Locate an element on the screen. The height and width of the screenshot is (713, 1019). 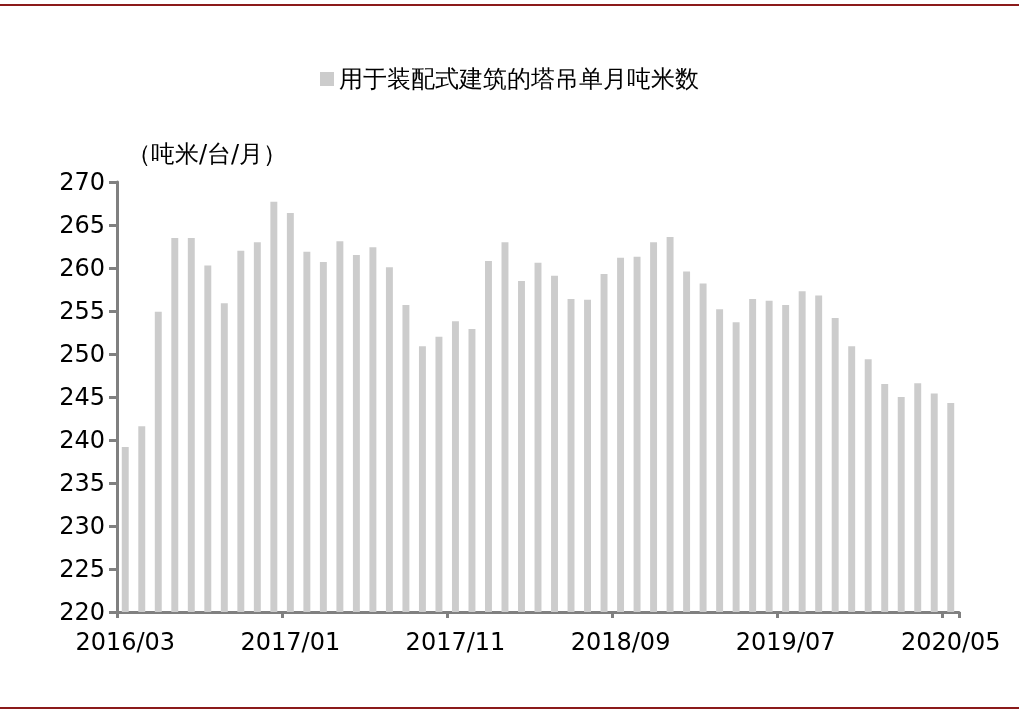
x-tick-label: 2017/01 is located at coordinates (290, 642).